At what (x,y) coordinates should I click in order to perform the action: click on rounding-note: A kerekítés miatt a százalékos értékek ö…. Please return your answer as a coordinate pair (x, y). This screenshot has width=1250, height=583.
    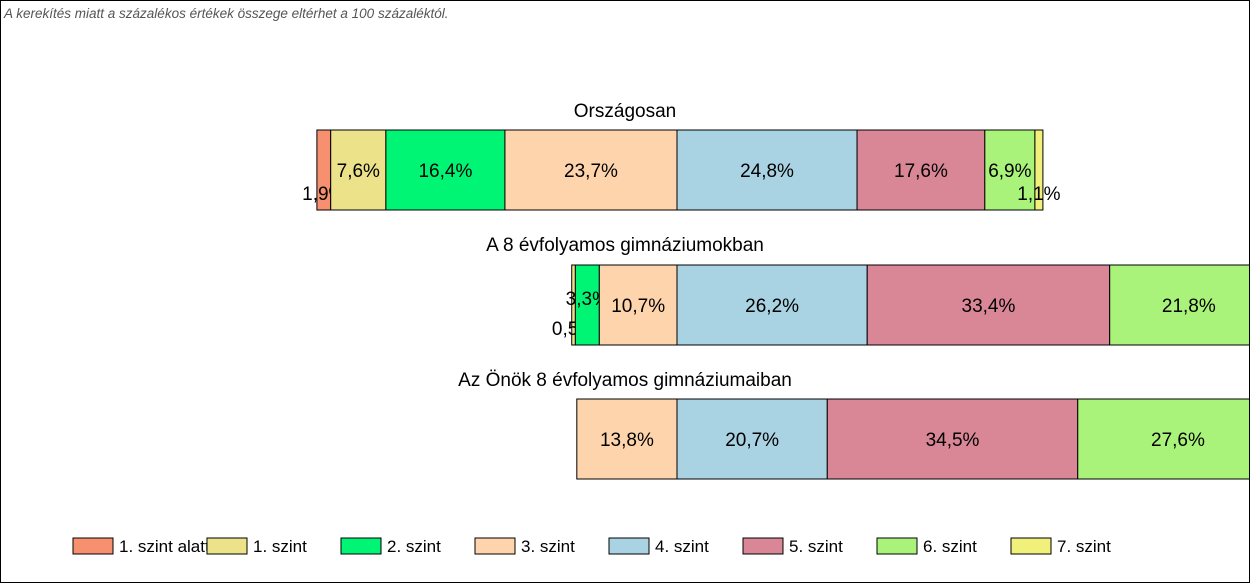
    Looking at the image, I should click on (226, 13).